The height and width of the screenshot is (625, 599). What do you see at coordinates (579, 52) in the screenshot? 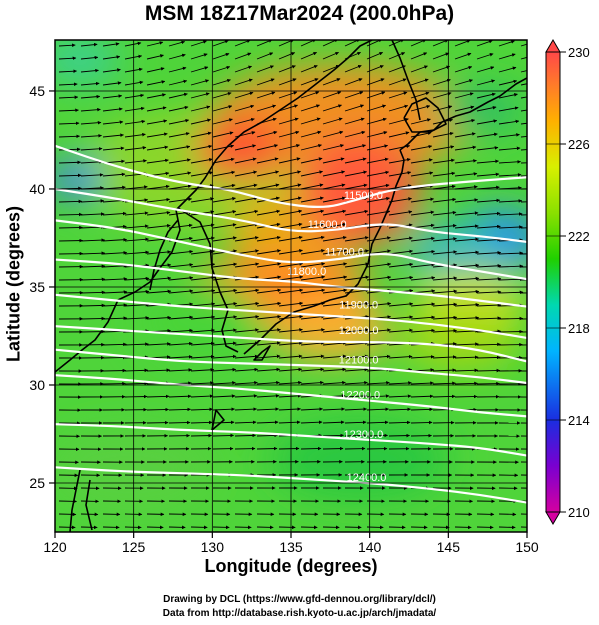
I see `colorbar-tick-label: 230` at bounding box center [579, 52].